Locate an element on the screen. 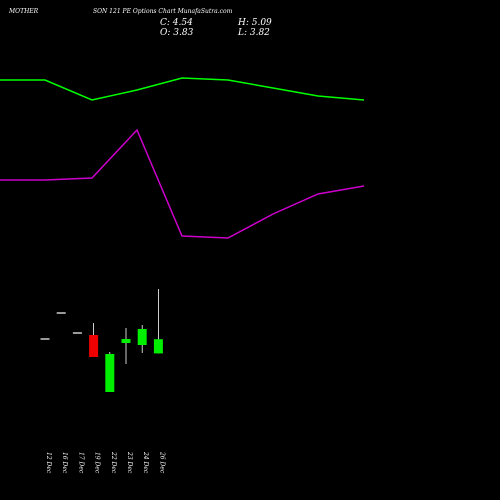  x-tick-label: 17 Dec is located at coordinates (80, 463).